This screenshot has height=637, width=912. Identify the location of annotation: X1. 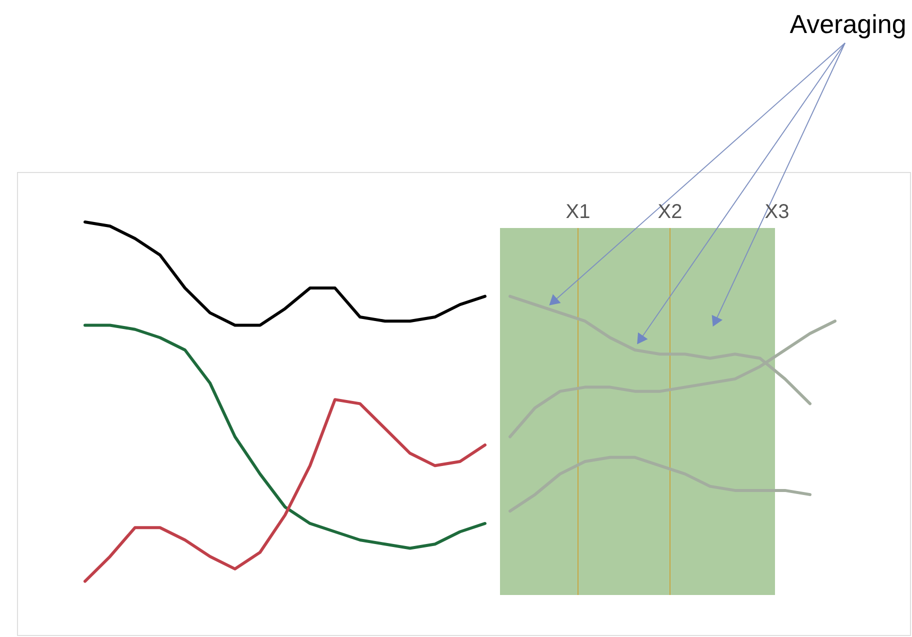
(578, 212).